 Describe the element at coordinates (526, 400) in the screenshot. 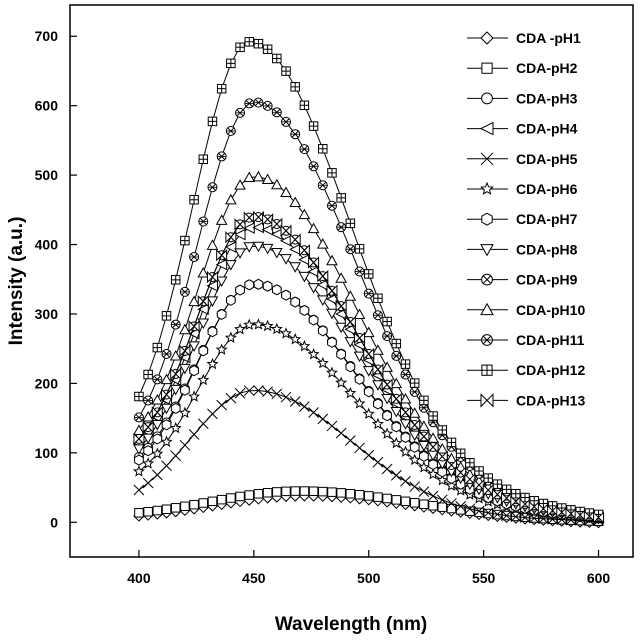

I see `legend-item: CDA-pH13` at that location.